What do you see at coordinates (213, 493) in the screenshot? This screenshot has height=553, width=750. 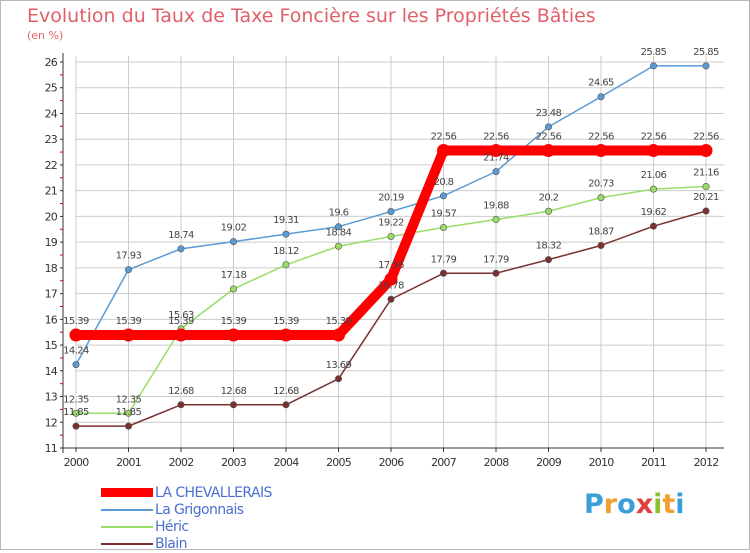 I see `legend-label: LA CHEVALLERAIS` at bounding box center [213, 493].